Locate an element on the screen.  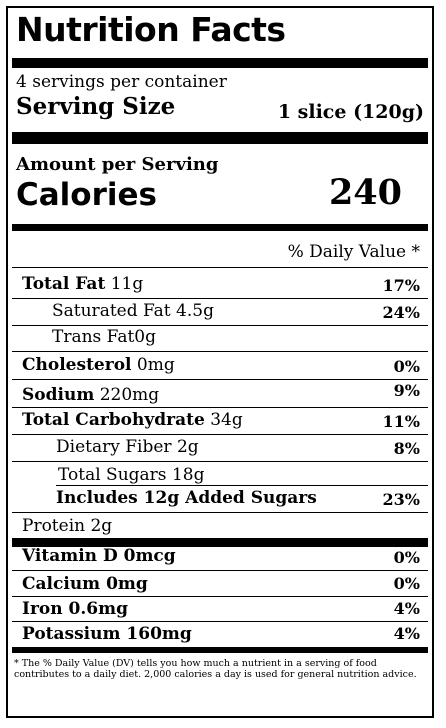
nutrient-amount: 4.5g is located at coordinates (195, 311).